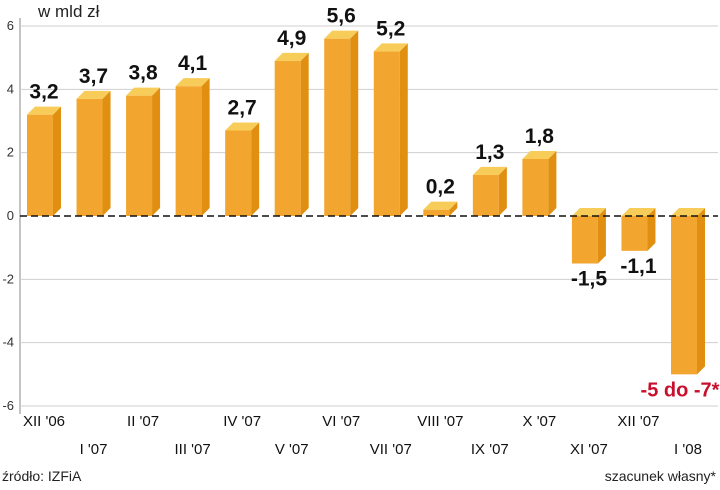 The image size is (720, 490). Describe the element at coordinates (143, 421) in the screenshot. I see `x-tick-label: II '07` at that location.